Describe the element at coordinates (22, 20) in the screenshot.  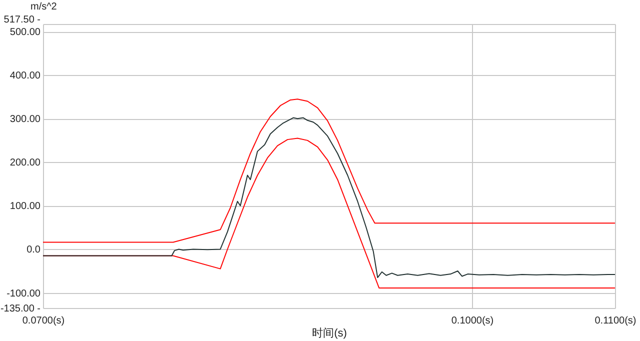
I see `y-tick-label: 517.50 -` at that location.